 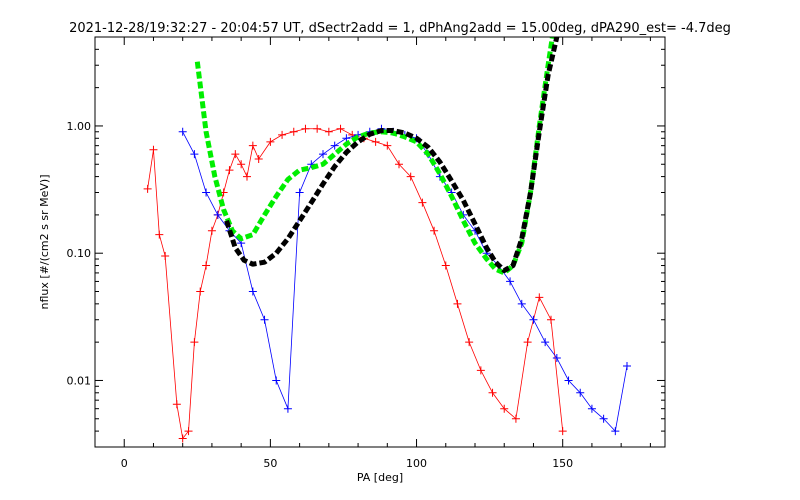 I want to click on x-tick-label: 0, so click(x=124, y=463).